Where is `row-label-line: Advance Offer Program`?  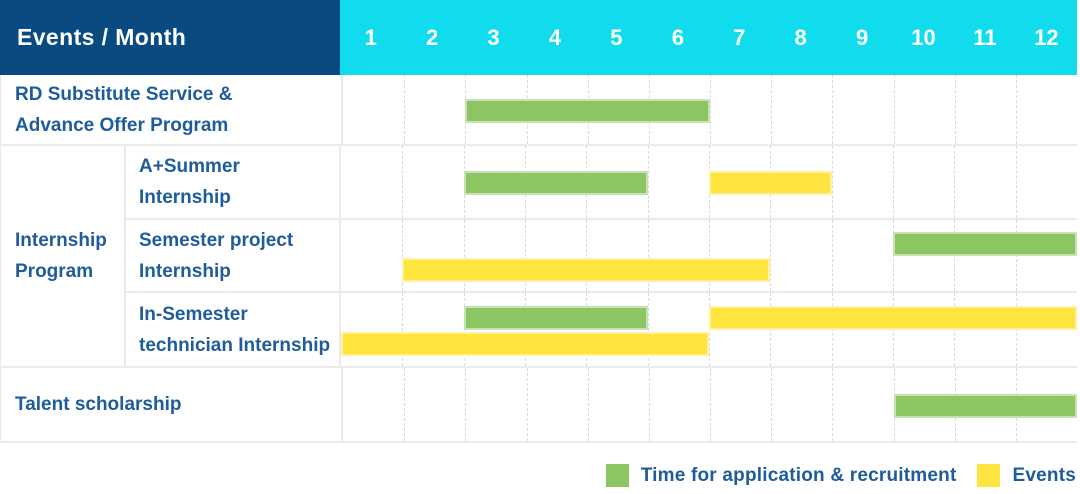
row-label-line: Advance Offer Program is located at coordinates (122, 125).